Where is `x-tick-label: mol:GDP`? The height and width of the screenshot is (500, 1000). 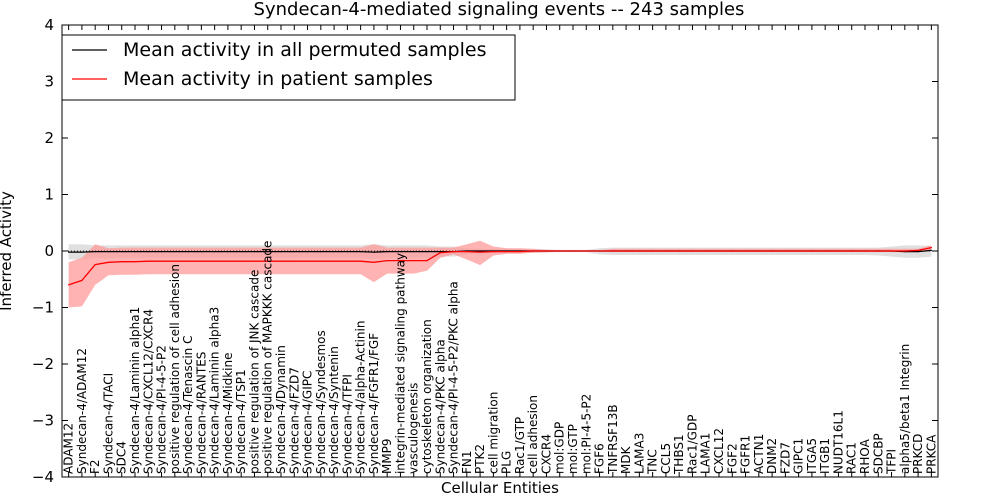
x-tick-label: mol:GDP is located at coordinates (560, 448).